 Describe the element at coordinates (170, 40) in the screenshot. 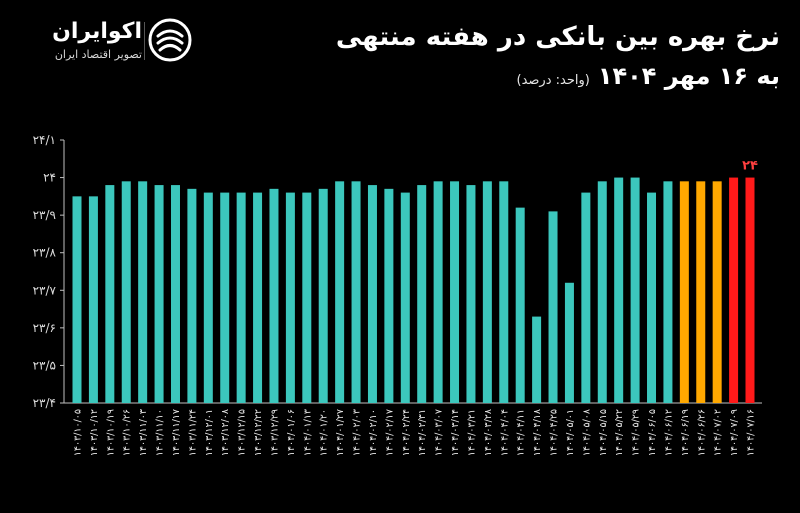

I see `ecoiran-swirl-icon` at that location.